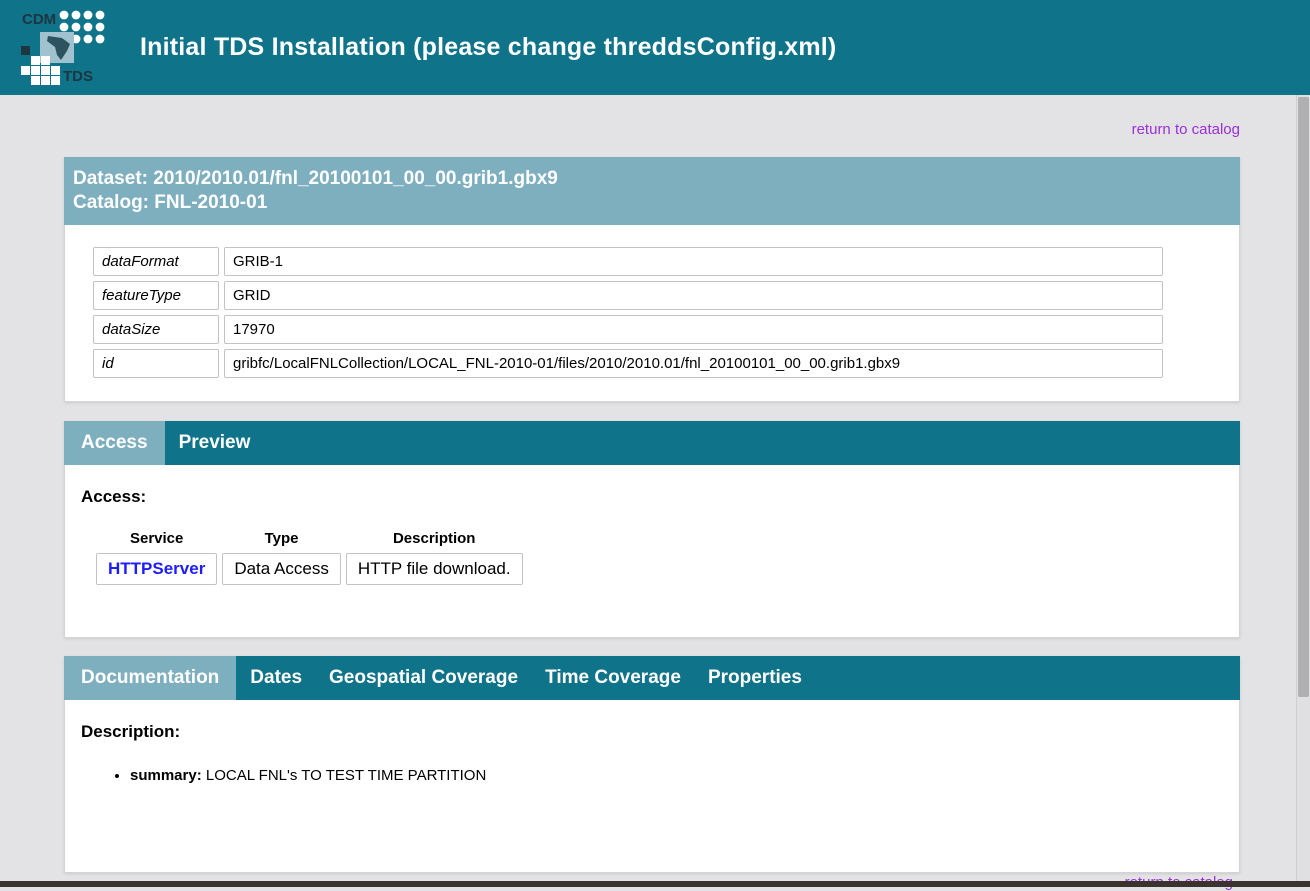  Describe the element at coordinates (78, 76) in the screenshot. I see `svg-text: TDS` at that location.